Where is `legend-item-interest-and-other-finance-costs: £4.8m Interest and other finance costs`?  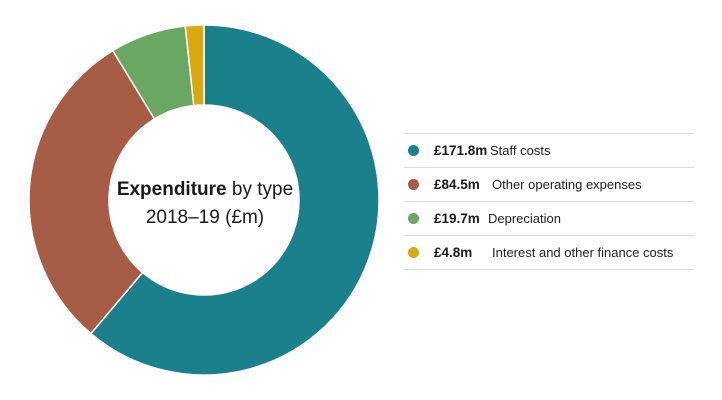
legend-item-interest-and-other-finance-costs: £4.8m Interest and other finance costs is located at coordinates (549, 253).